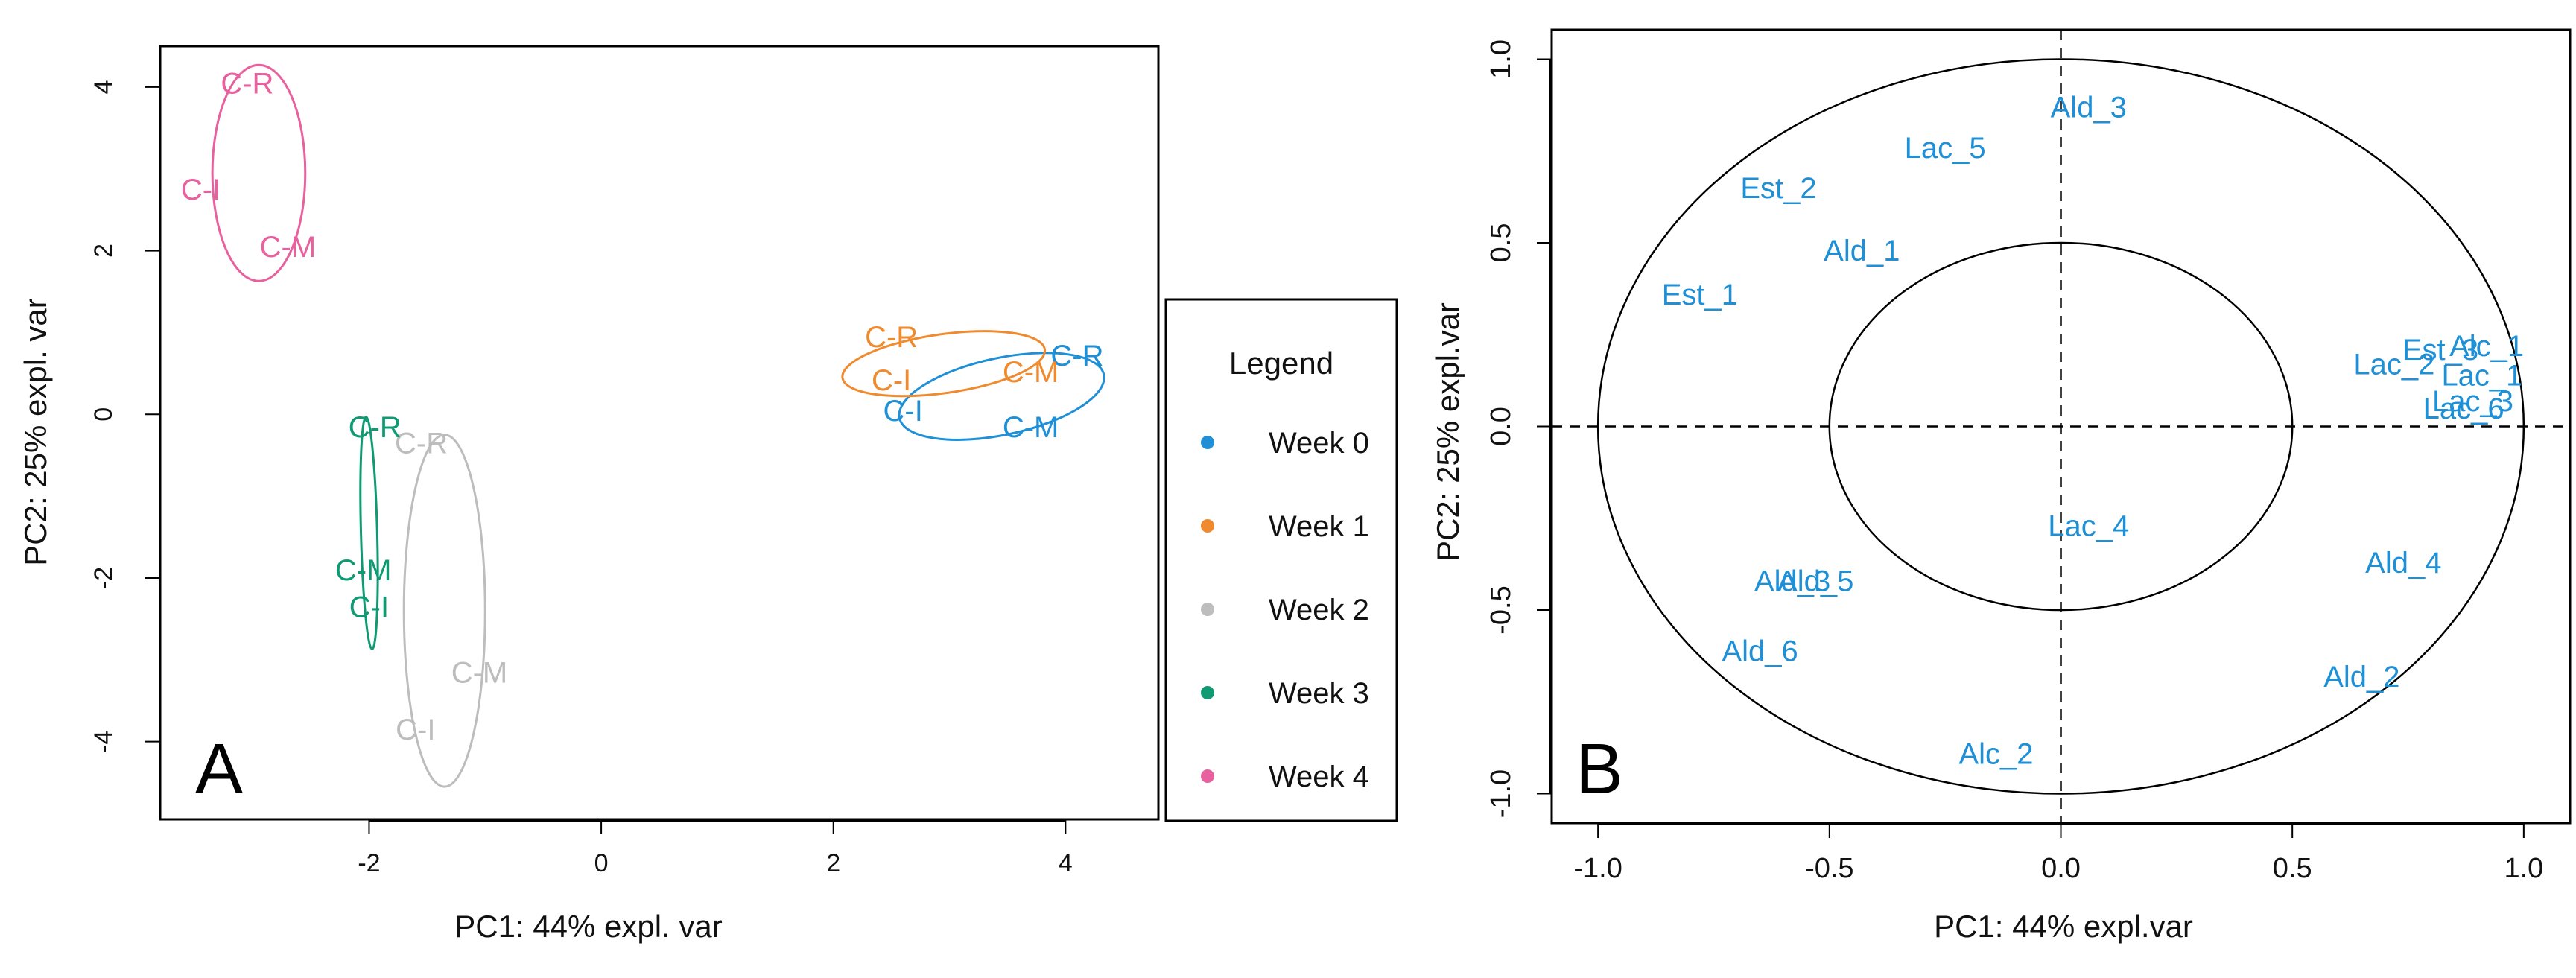 The width and height of the screenshot is (2576, 978). Describe the element at coordinates (103, 414) in the screenshot. I see `panel-a-y-tick-label: 0` at that location.